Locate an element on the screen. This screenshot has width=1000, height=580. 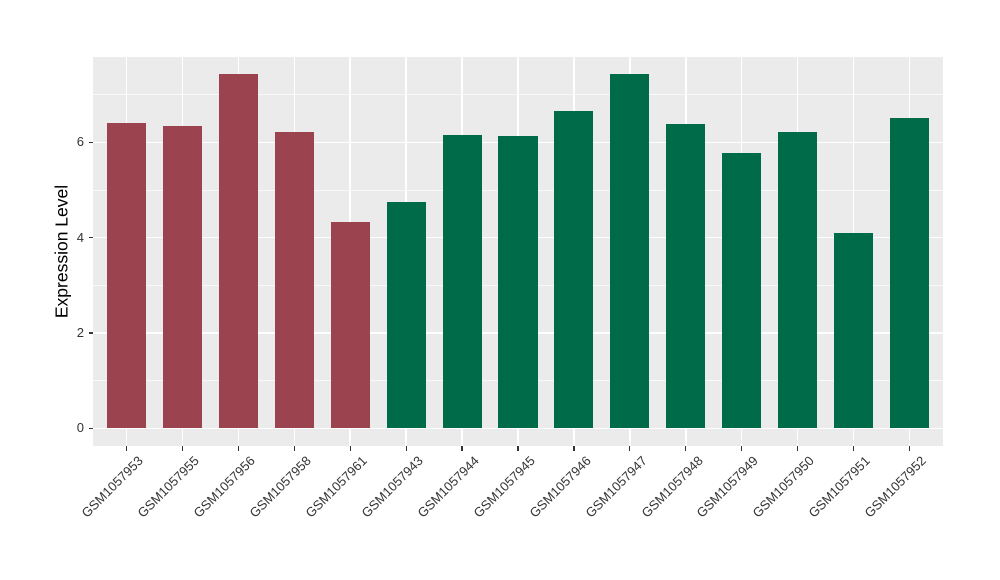
bar-GSM1057949 is located at coordinates (742, 291).